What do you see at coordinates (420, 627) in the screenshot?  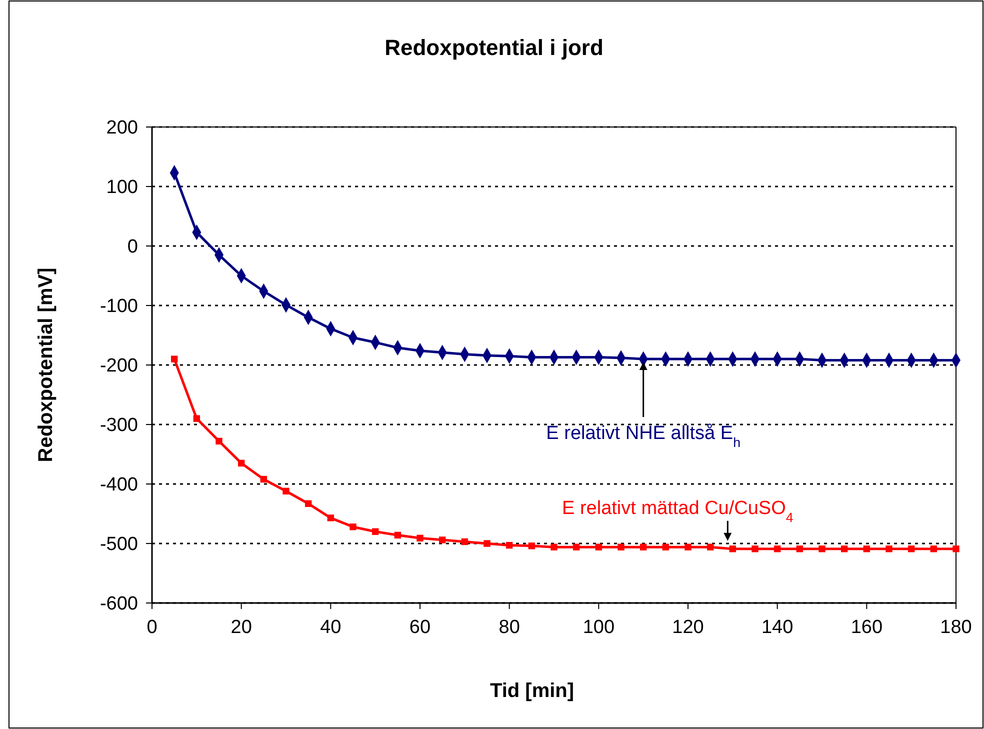 I see `x-tick-label: 60` at bounding box center [420, 627].